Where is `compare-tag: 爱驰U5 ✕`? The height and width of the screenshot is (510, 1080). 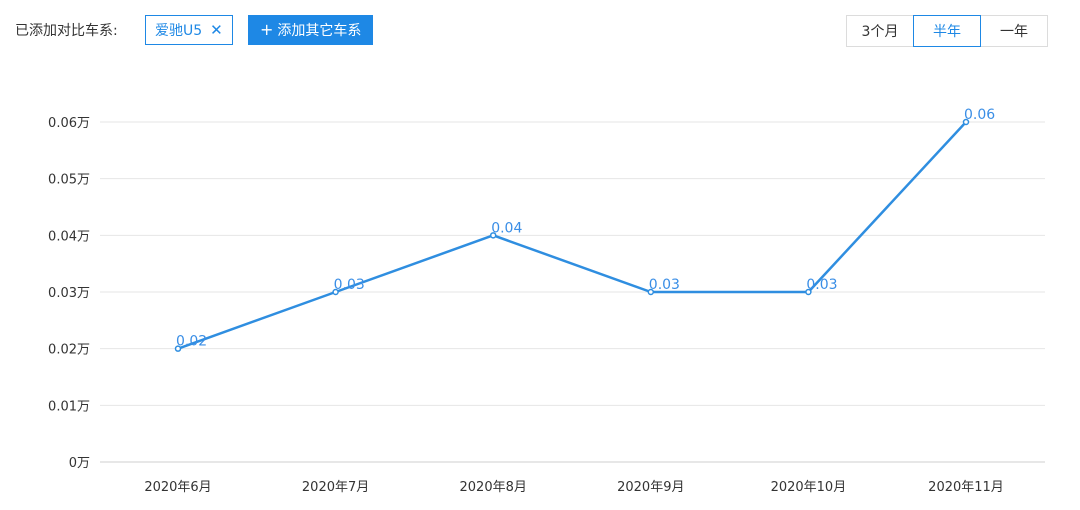
compare-tag: 爱驰U5 ✕ is located at coordinates (189, 30).